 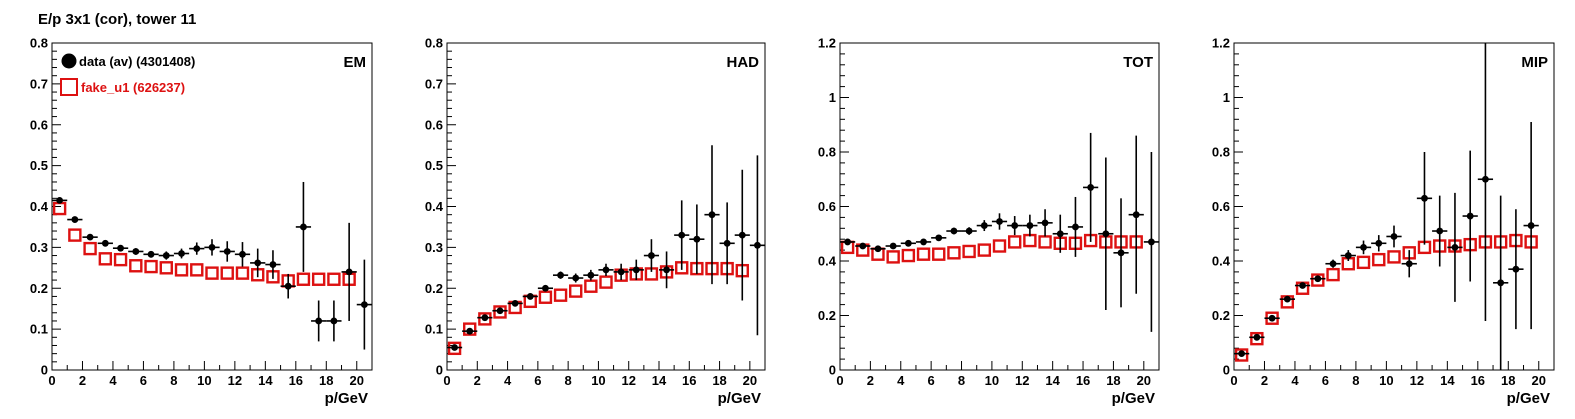 I want to click on legend: data (av) (4301408) fake_u1 (626237), so click(x=127, y=74).